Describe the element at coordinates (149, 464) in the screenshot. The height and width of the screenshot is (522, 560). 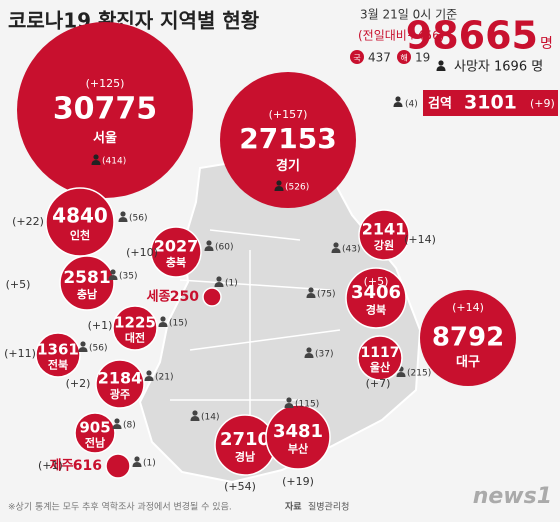
I see `region-deaths: (1)` at that location.